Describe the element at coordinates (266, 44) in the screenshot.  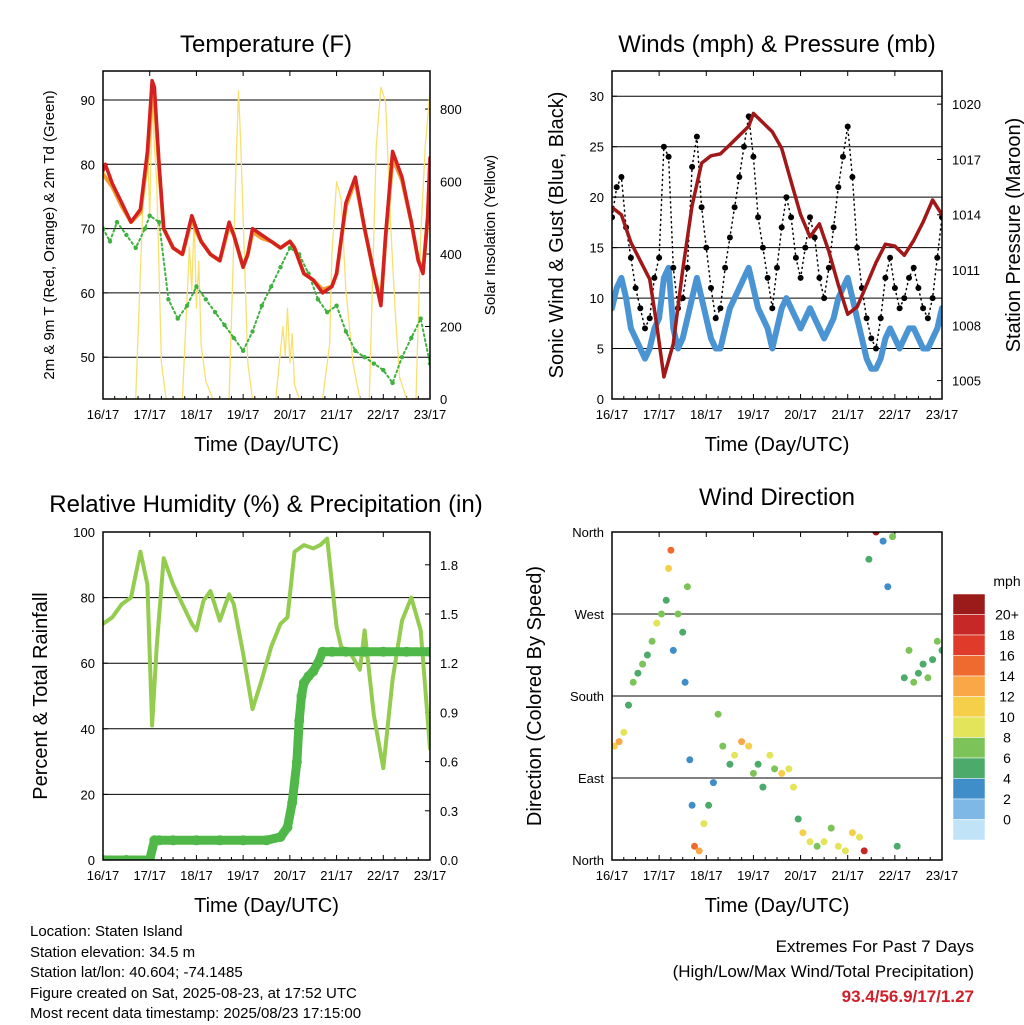
I see `chart-title: Temperature (F)` at that location.